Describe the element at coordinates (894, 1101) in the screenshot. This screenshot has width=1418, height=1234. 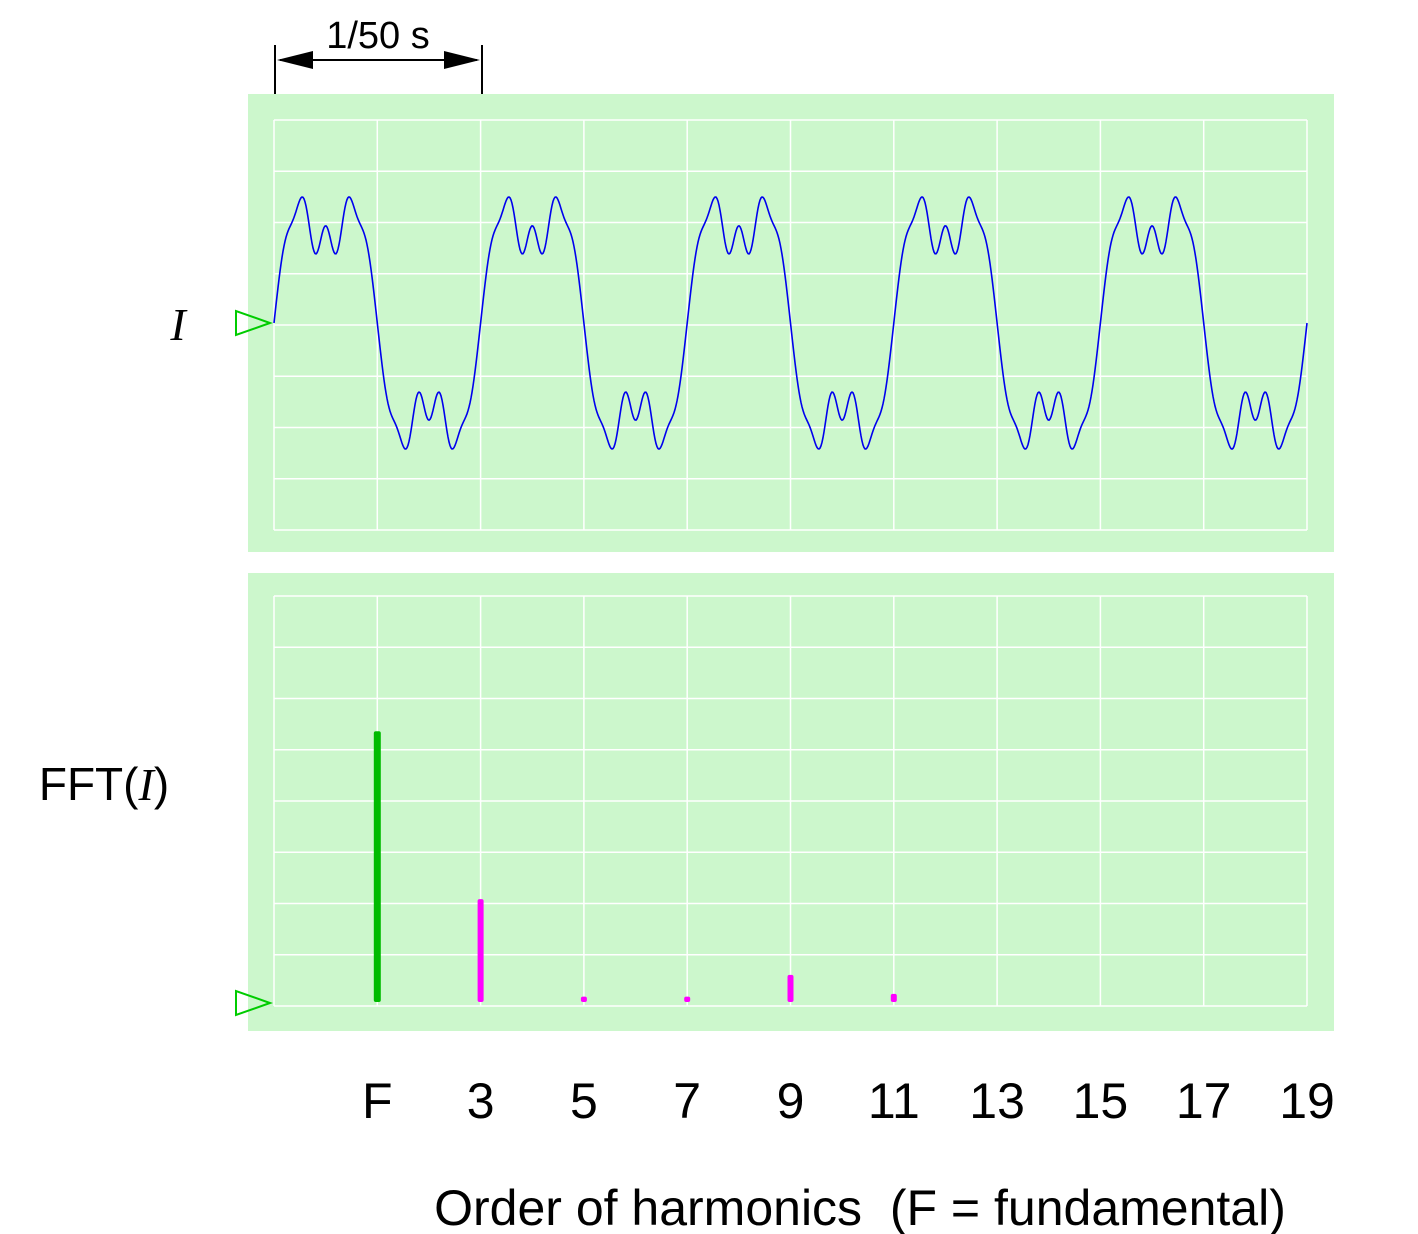
I see `x-tick-label-11: 11` at that location.